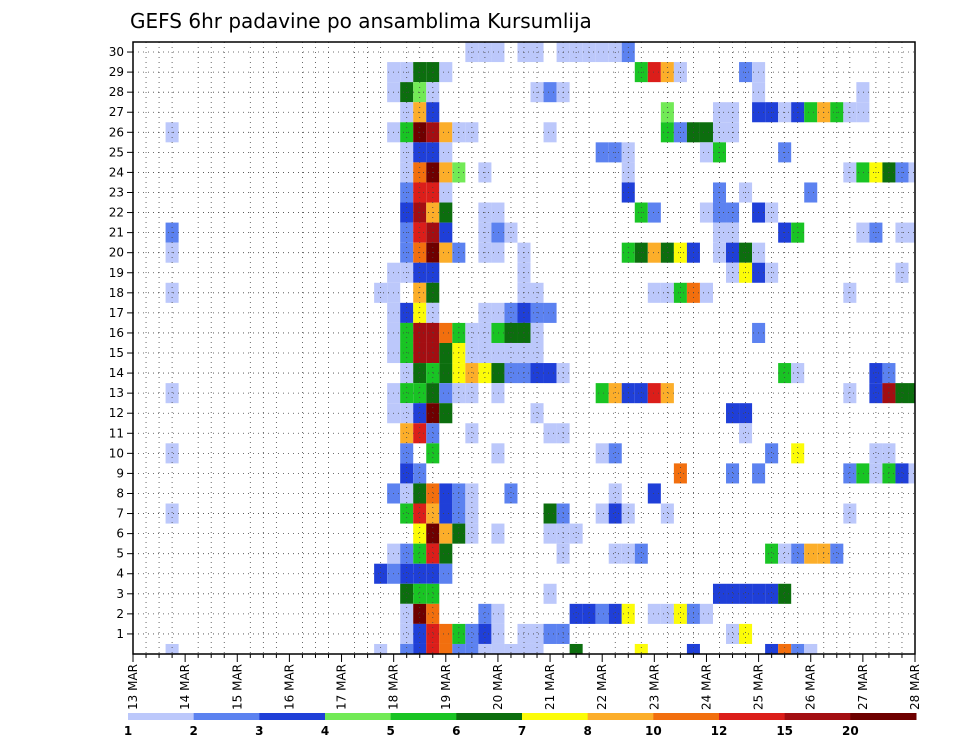  I want to click on y-tick-label: 28, so click(116, 92).